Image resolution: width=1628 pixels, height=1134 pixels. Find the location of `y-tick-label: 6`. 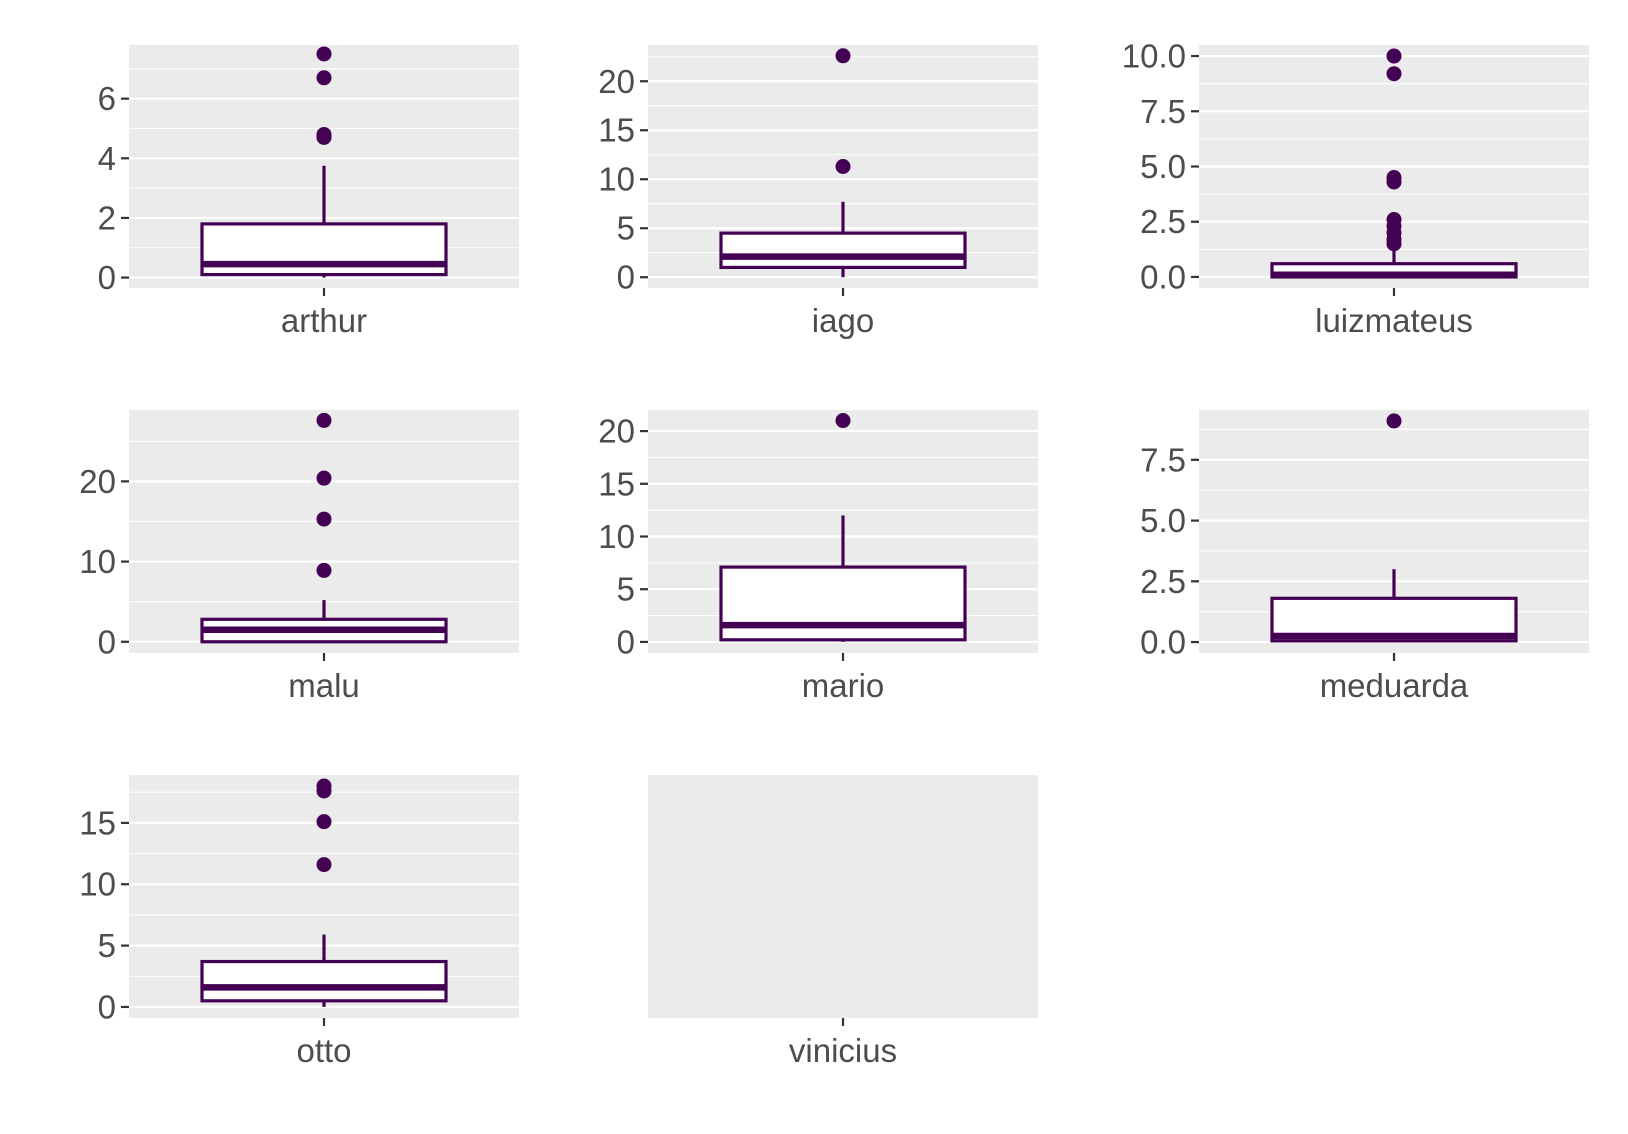

y-tick-label: 6 is located at coordinates (107, 98).